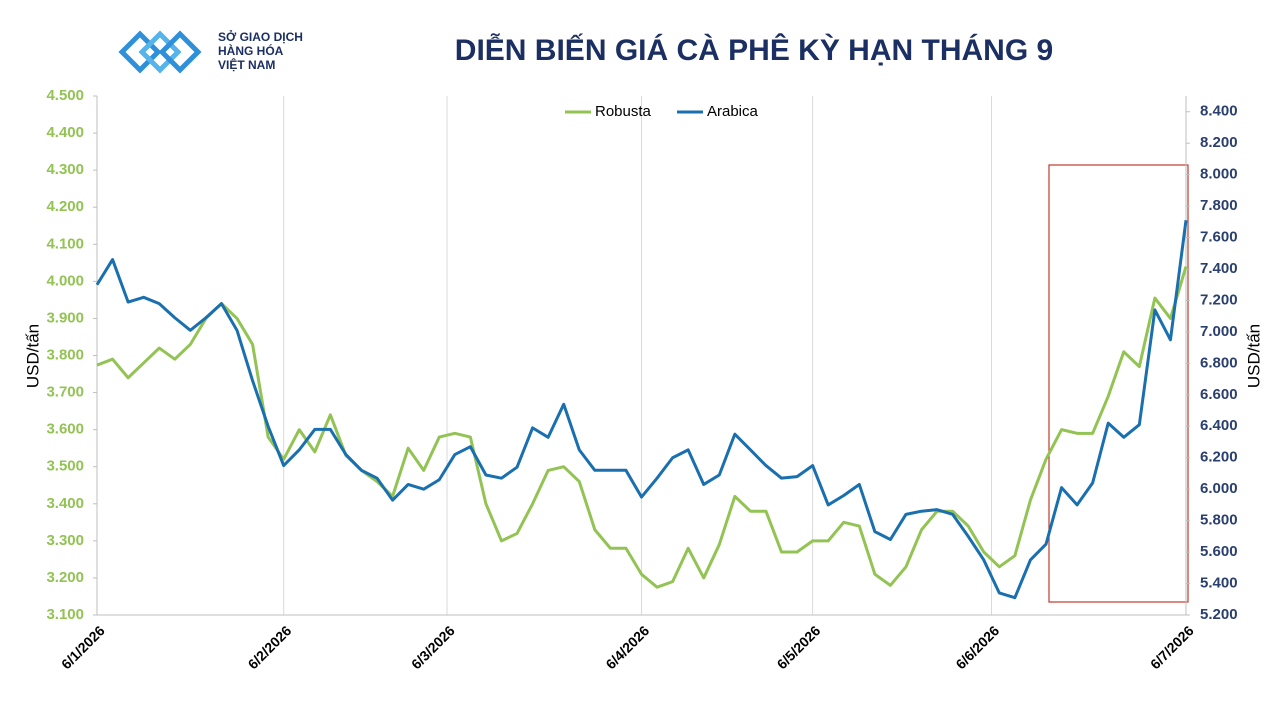 The image size is (1280, 720). Describe the element at coordinates (733, 111) in the screenshot. I see `legend-label: Arabica` at that location.